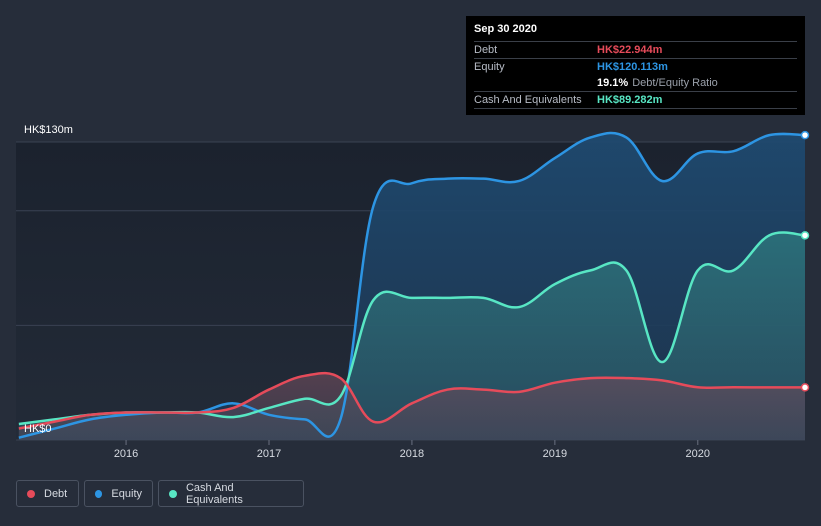 This screenshot has height=526, width=821. Describe the element at coordinates (632, 67) in the screenshot. I see `tooltip-equity-value: HK$120.113m` at that location.